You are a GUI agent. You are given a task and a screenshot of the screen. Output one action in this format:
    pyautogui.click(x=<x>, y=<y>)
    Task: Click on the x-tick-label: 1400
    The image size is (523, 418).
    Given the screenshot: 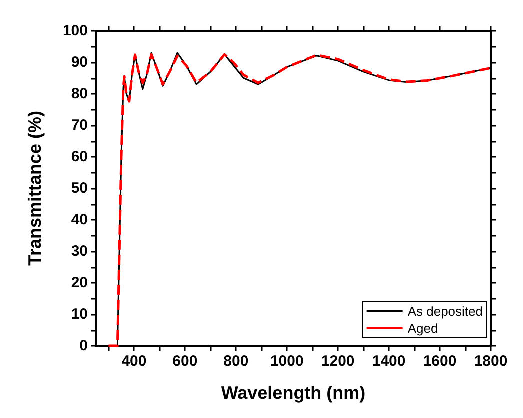 What is the action you would take?
    pyautogui.click(x=389, y=361)
    